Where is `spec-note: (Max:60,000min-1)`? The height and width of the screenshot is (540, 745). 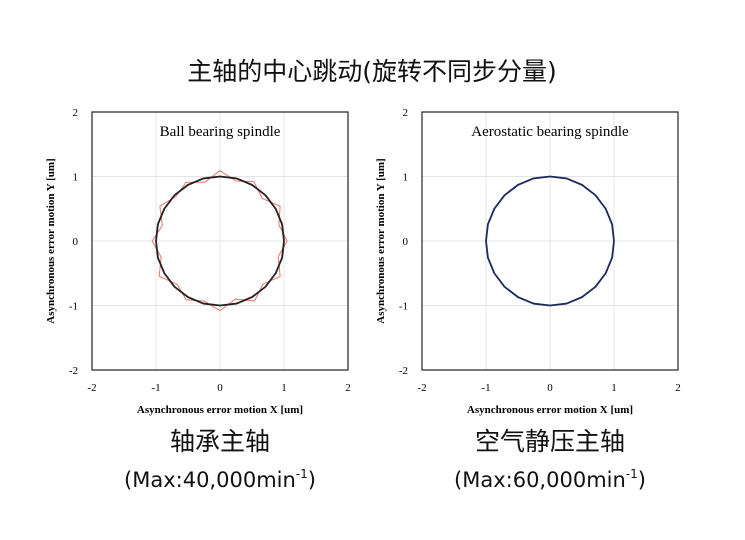
spec-note: (Max:60,000min-1) is located at coordinates (550, 479).